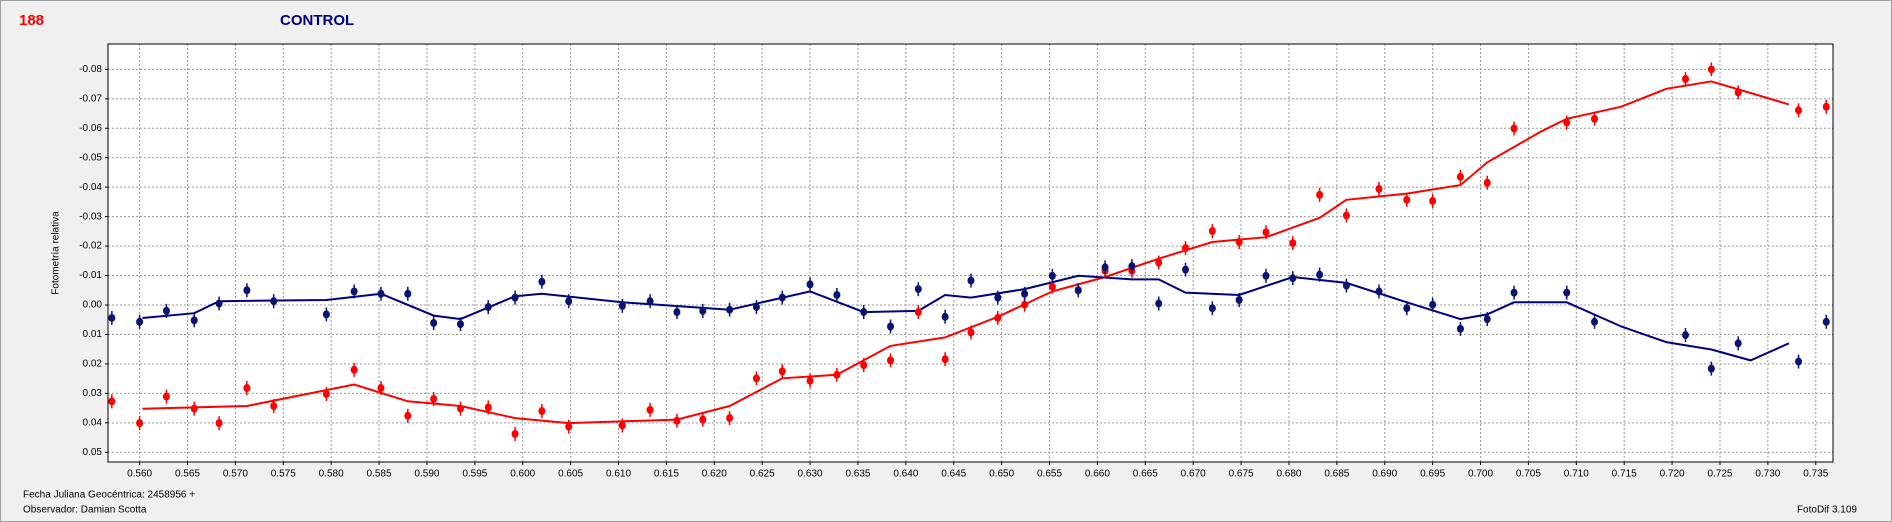 Image resolution: width=1892 pixels, height=522 pixels. I want to click on x-tick-label: 0.650, so click(1001, 474).